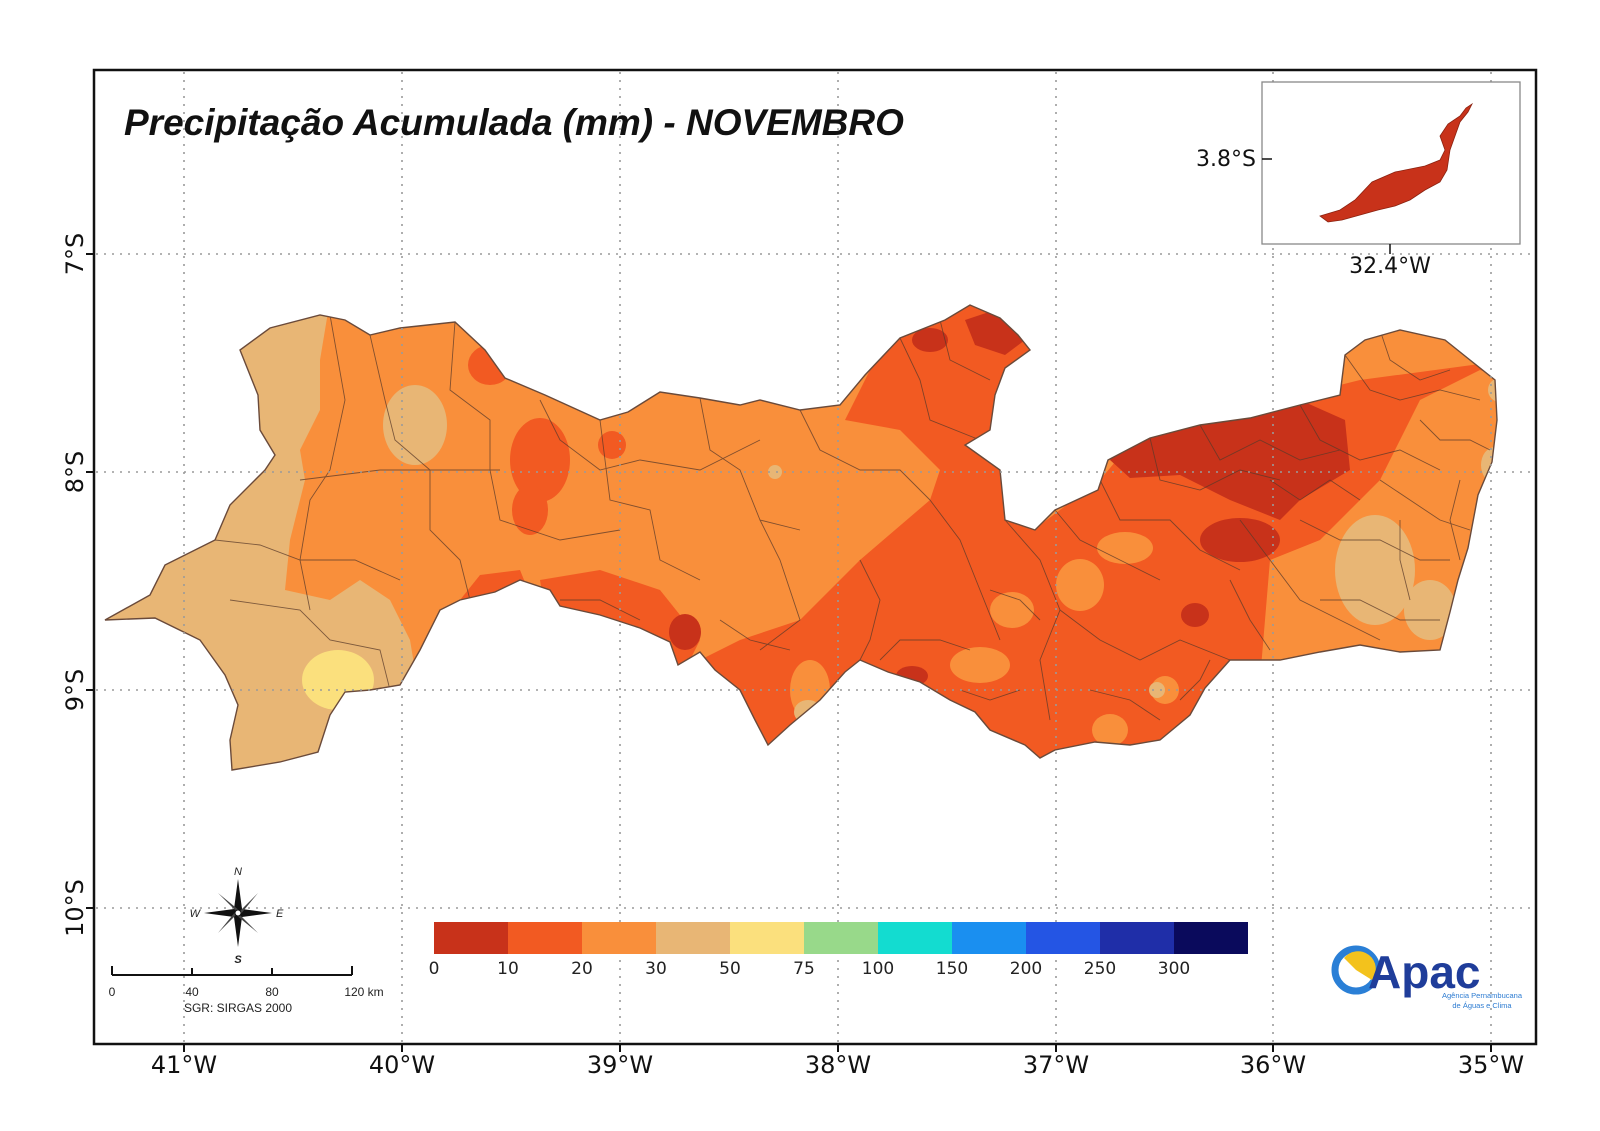  What do you see at coordinates (75, 254) in the screenshot?
I see `lat-label: 7°S` at bounding box center [75, 254].